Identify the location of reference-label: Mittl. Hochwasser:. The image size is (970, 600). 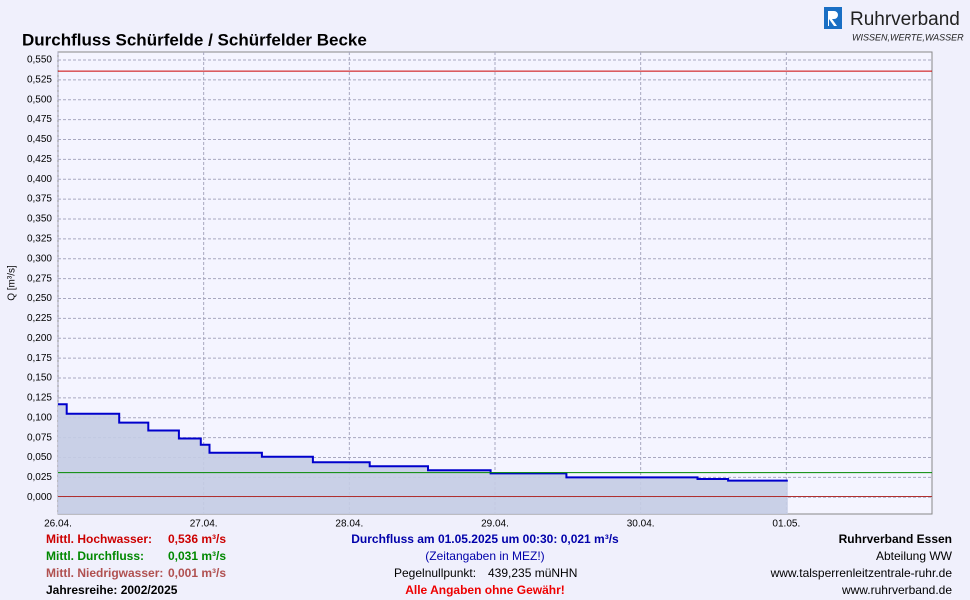
(99, 539).